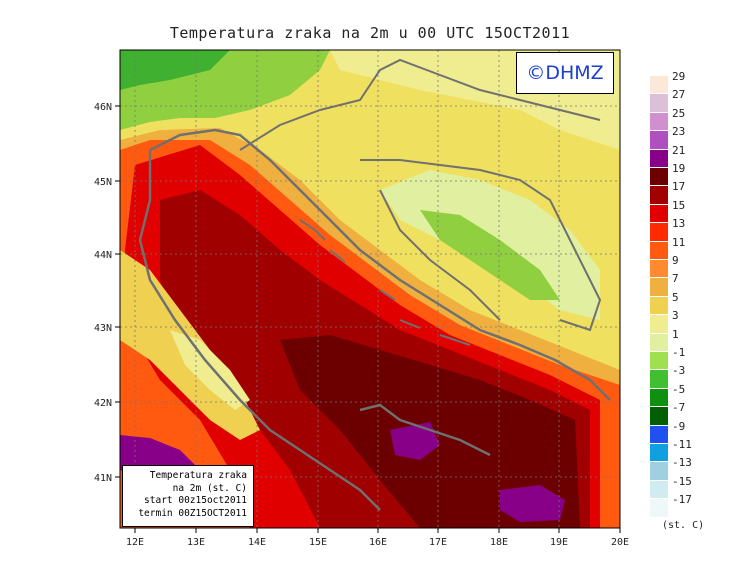 Image resolution: width=740 pixels, height=582 pixels. I want to click on x-tick-label: 20E, so click(620, 542).